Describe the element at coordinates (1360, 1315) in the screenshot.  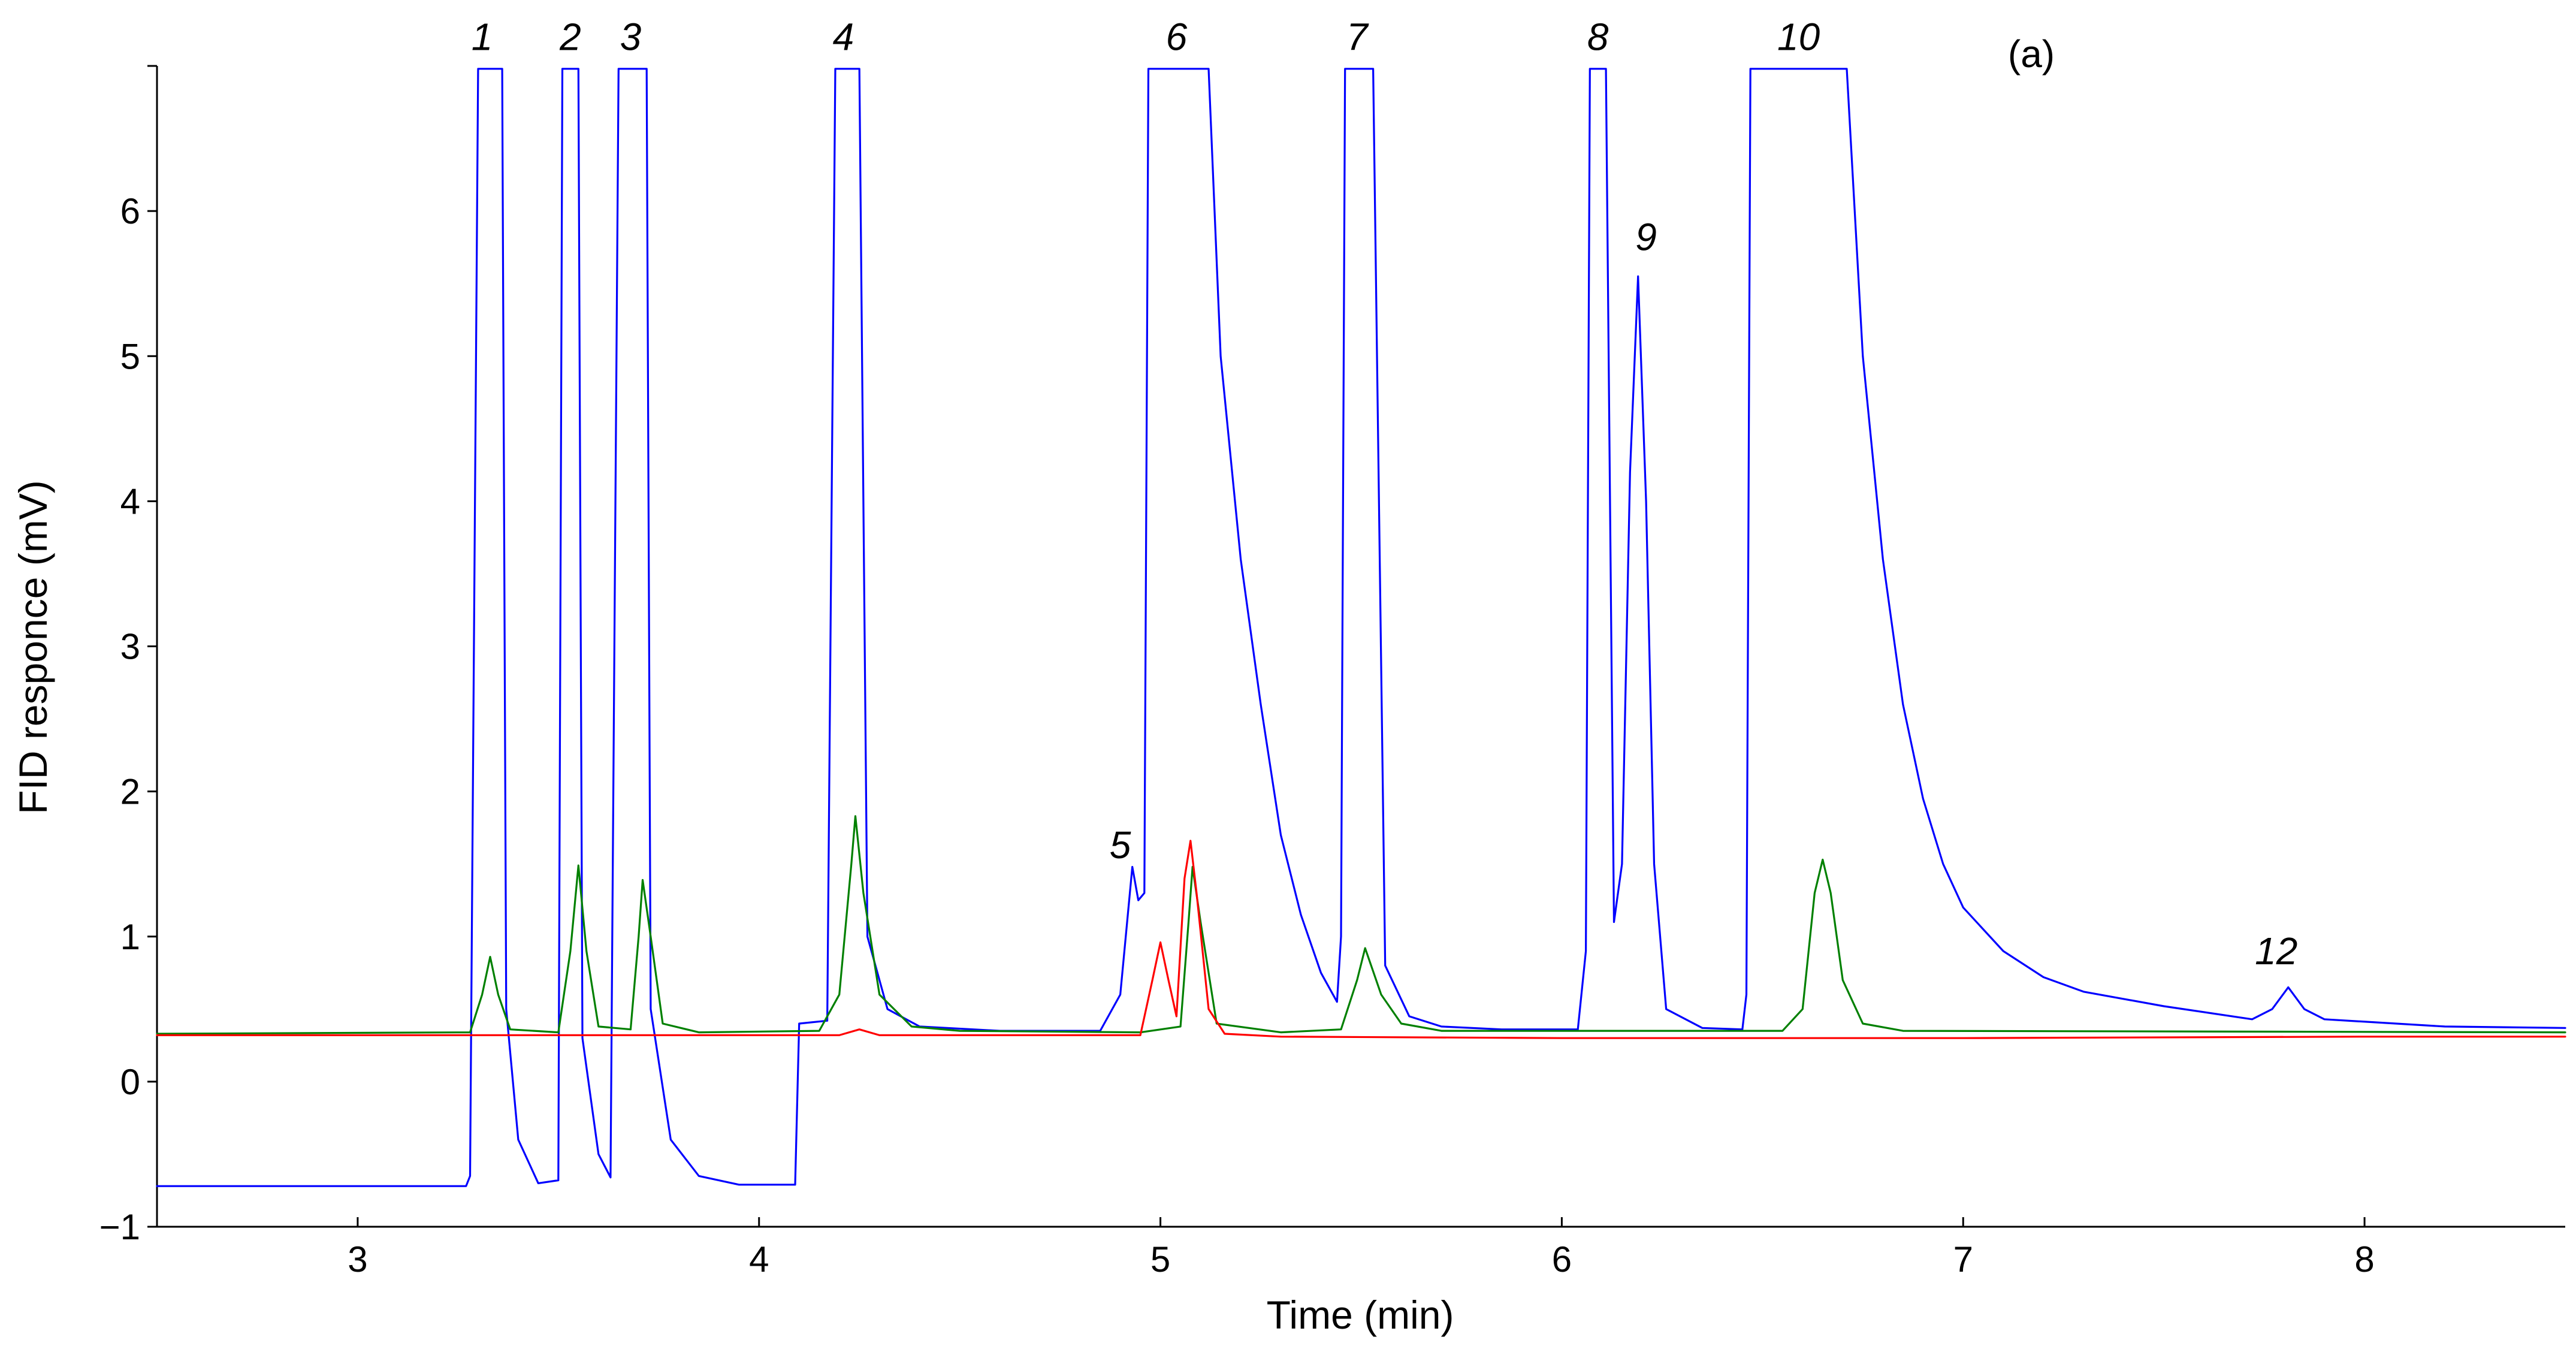
I see `x-axis-title: Time (min)` at that location.